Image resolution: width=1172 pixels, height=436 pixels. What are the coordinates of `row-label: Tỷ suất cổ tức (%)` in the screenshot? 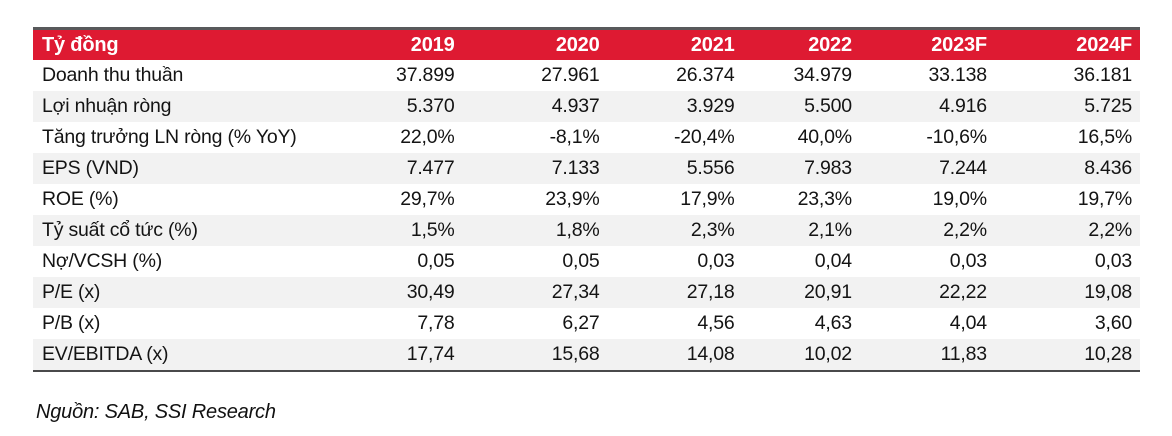 It's located at (120, 230).